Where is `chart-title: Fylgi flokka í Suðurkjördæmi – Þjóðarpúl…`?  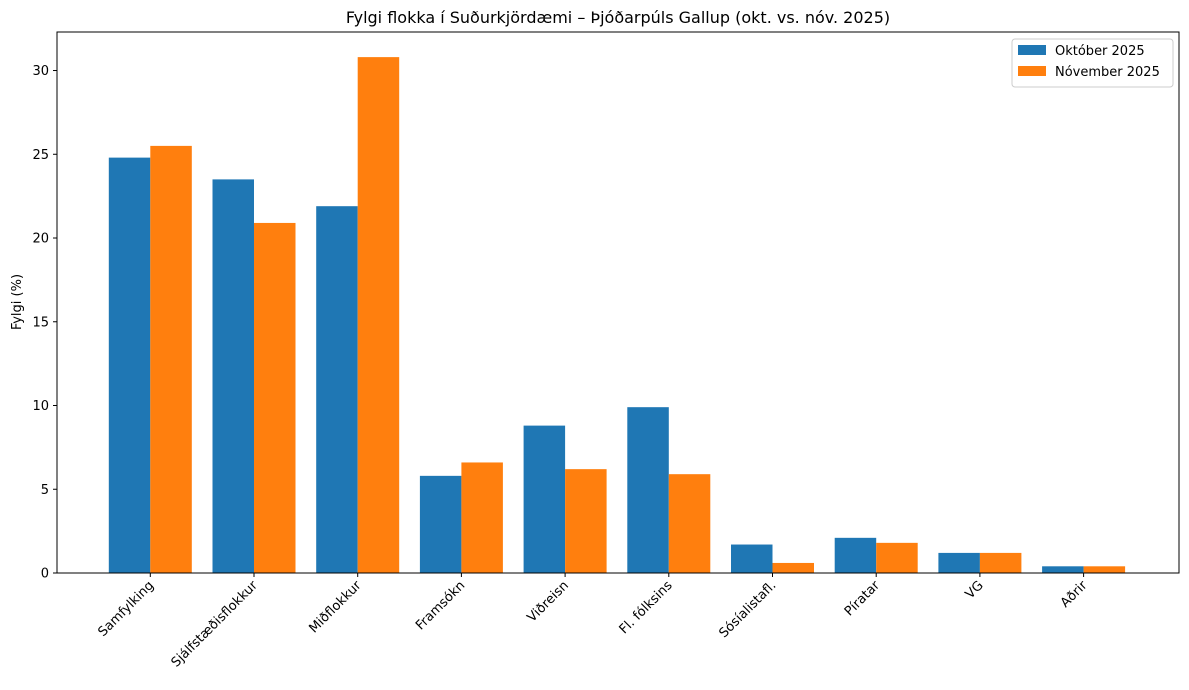
chart-title: Fylgi flokka í Suðurkjördæmi – Þjóðarpúl… is located at coordinates (618, 17).